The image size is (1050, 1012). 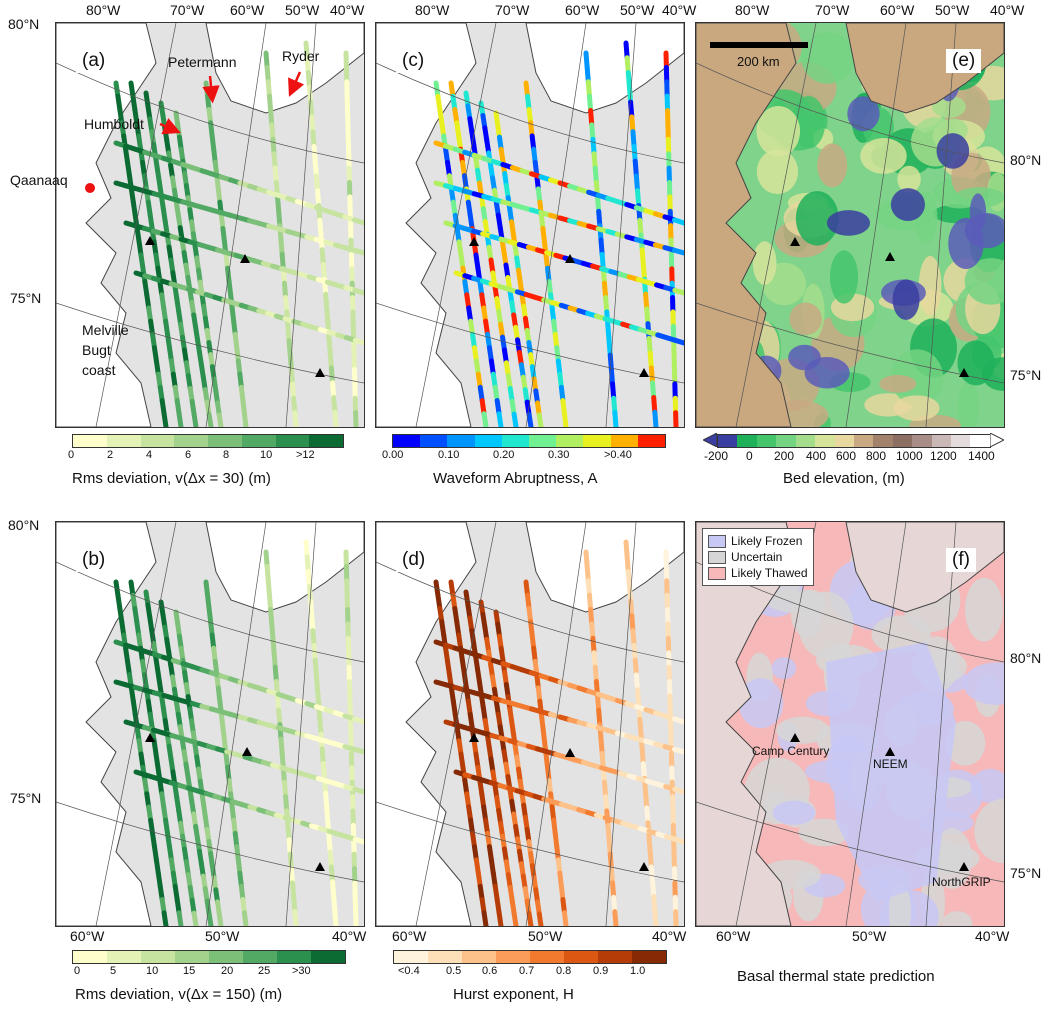 What do you see at coordinates (832, 10) in the screenshot?
I see `lon-label: 70°W` at bounding box center [832, 10].